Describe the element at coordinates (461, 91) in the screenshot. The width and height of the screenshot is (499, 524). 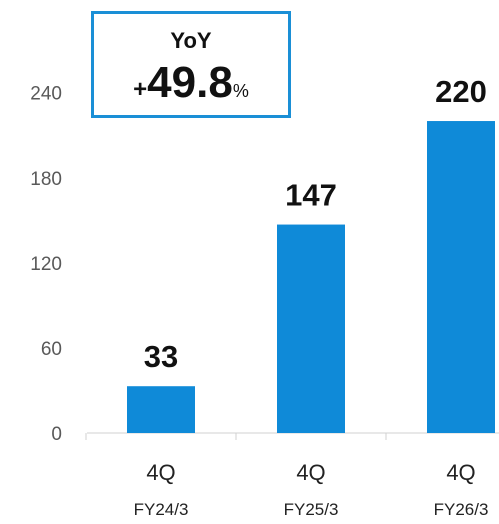
I see `data-label: 220` at that location.